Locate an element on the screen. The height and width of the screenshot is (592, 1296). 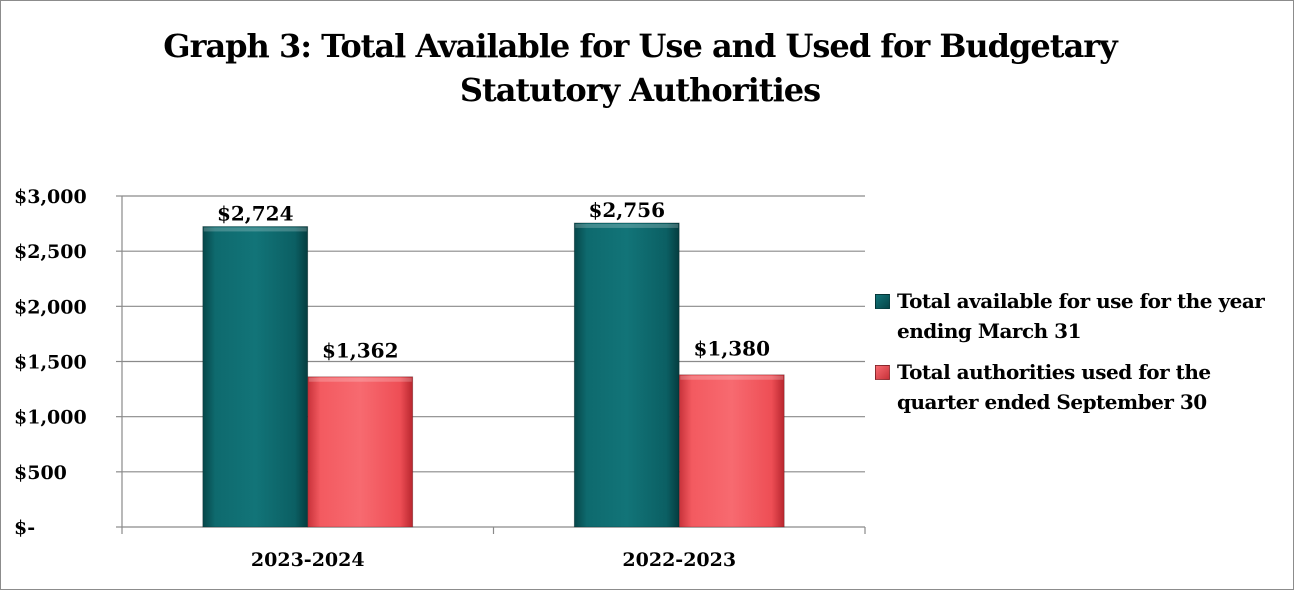
legend-label-used-line-1: Total authorities used for the is located at coordinates (1054, 372).